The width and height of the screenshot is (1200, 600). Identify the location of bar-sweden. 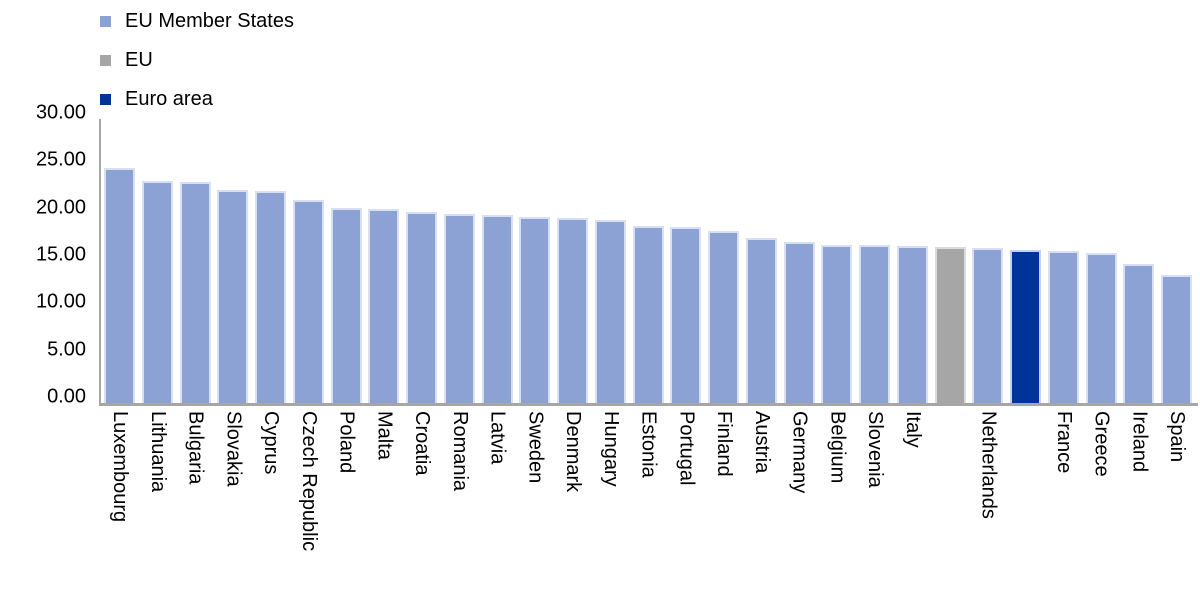
(535, 310).